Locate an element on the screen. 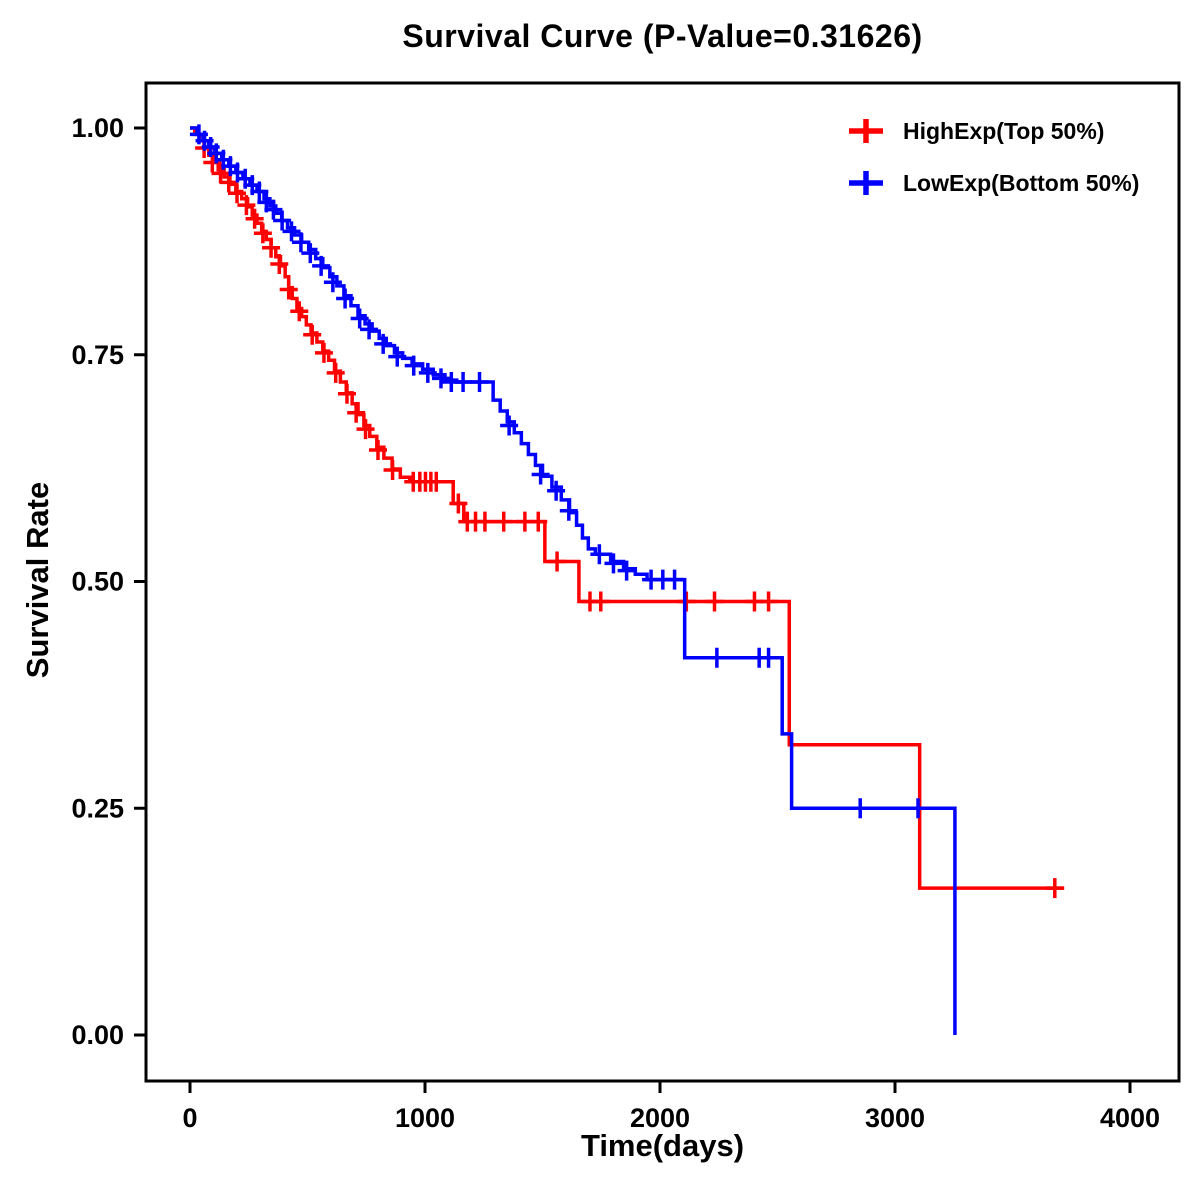 Image resolution: width=1200 pixels, height=1200 pixels. legend-row-highexp: HighExp(Top 50%) is located at coordinates (992, 131).